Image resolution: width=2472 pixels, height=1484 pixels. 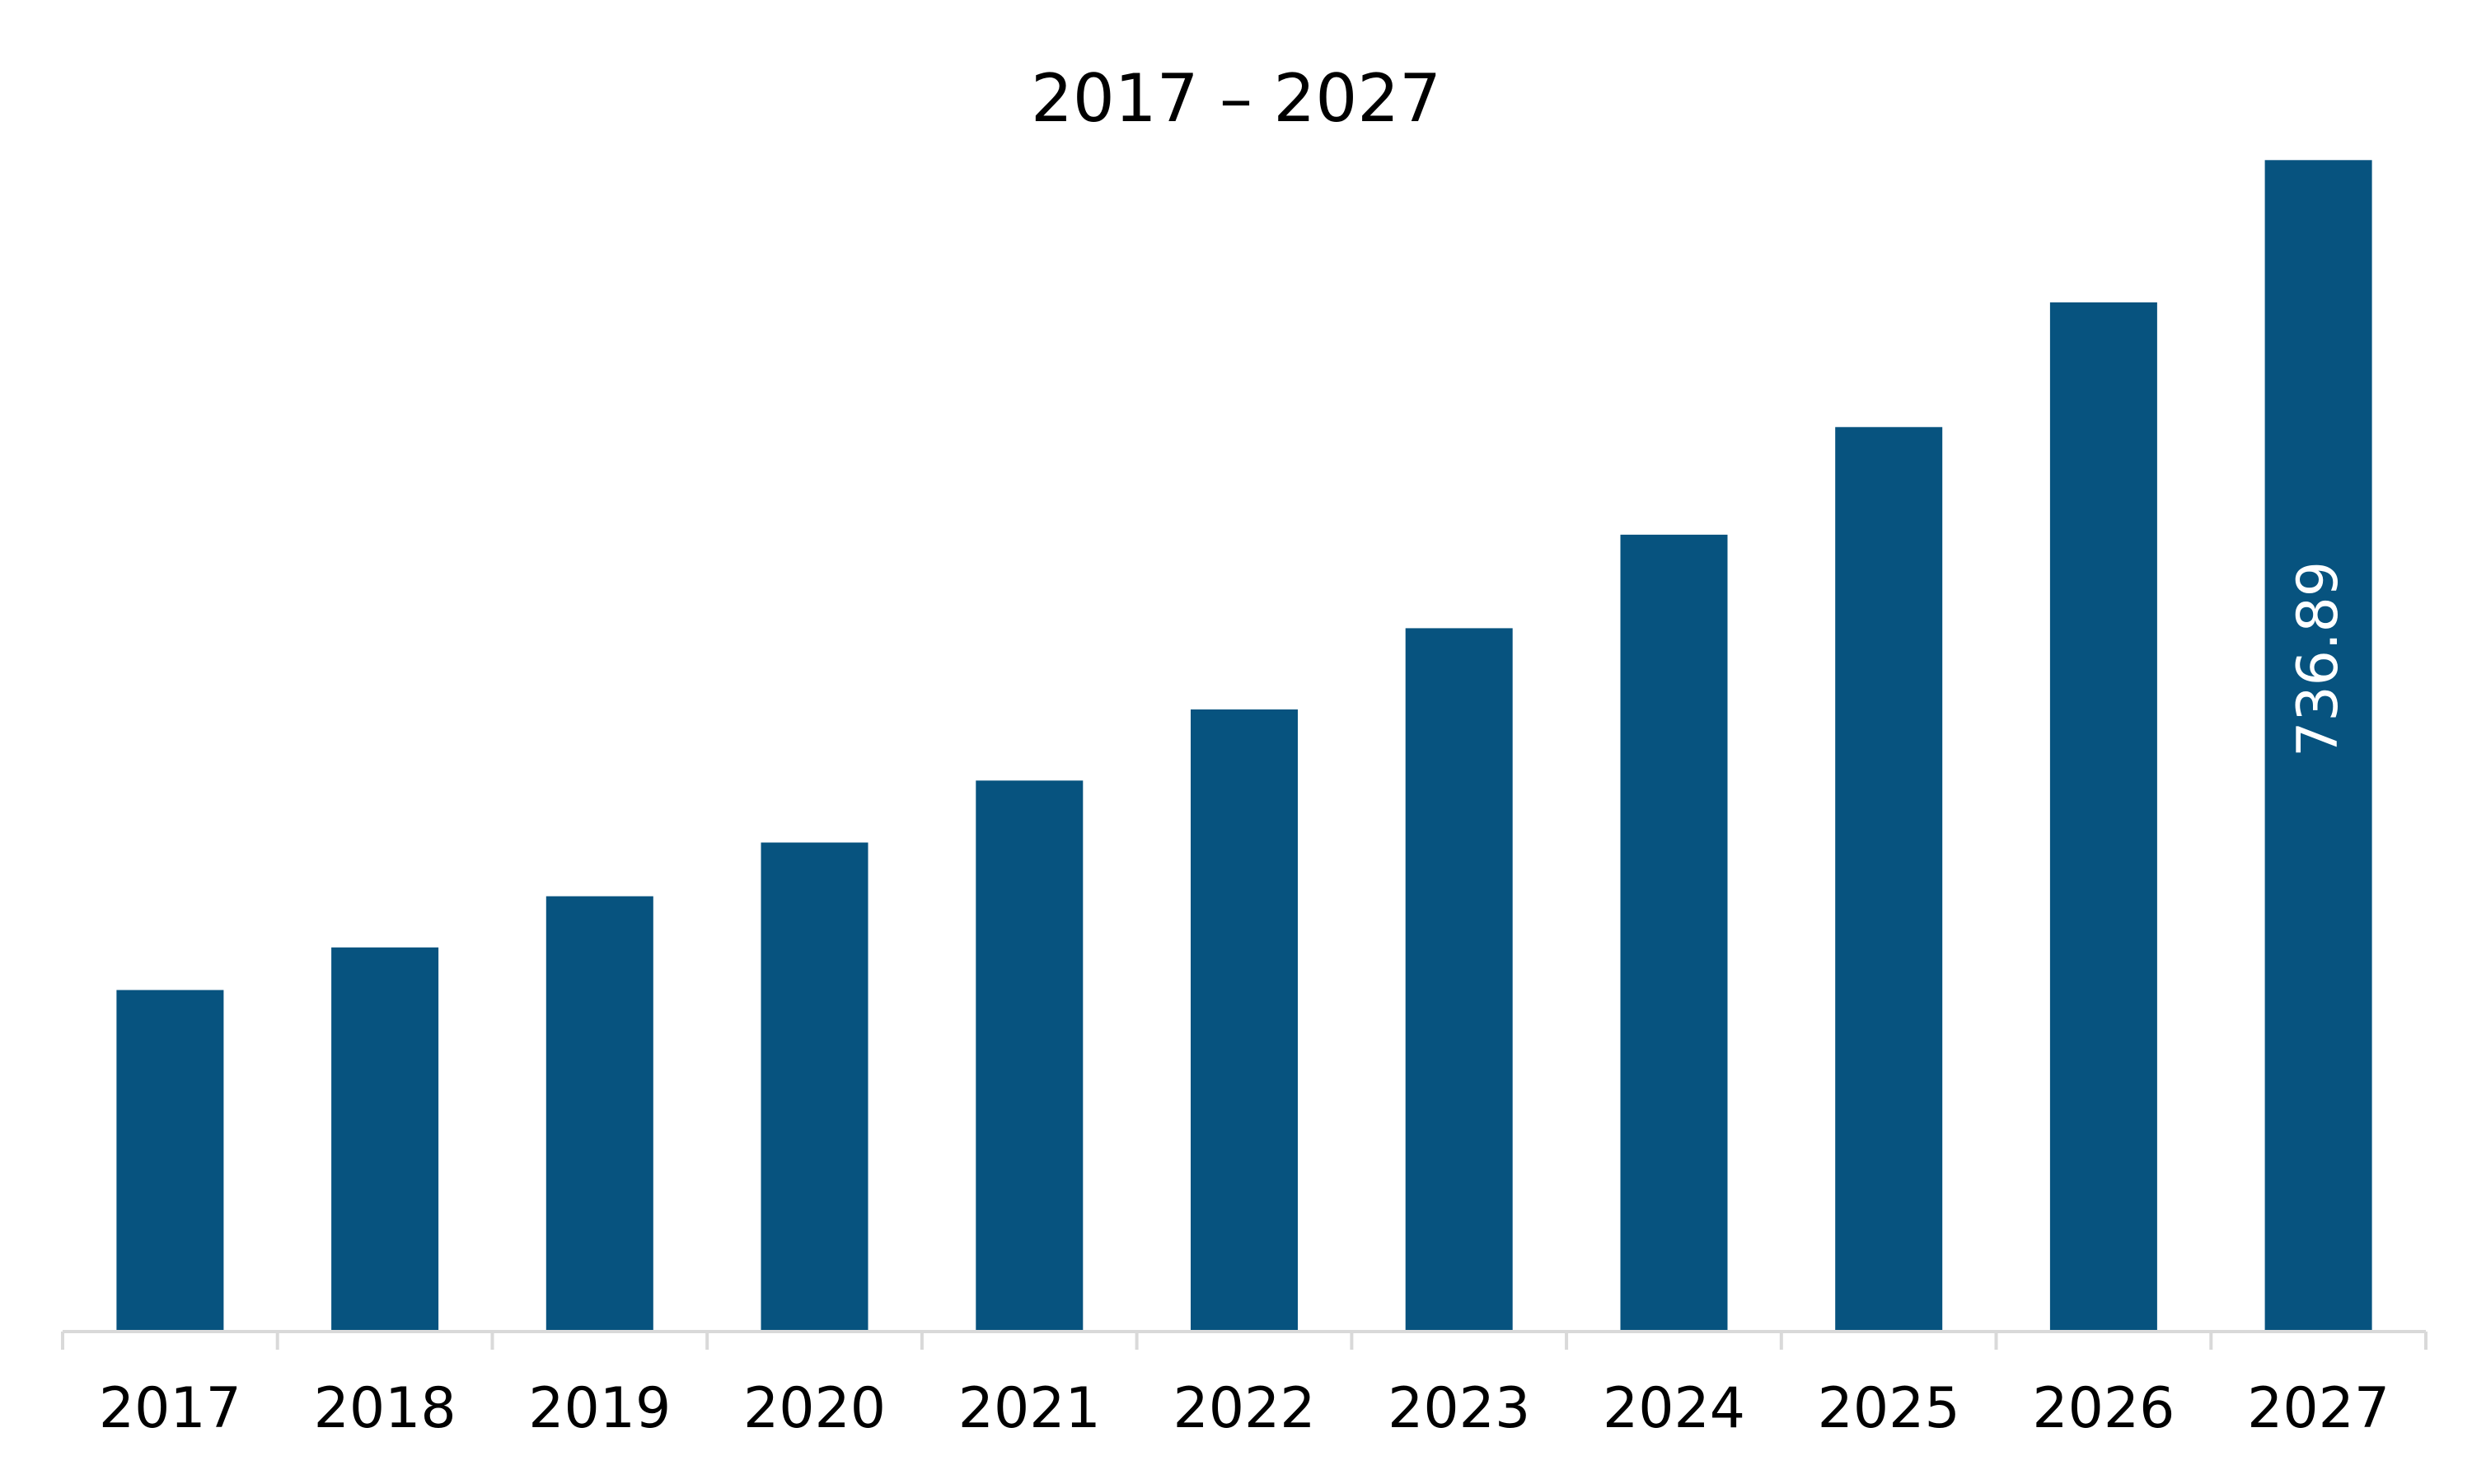 I want to click on x-axis, so click(x=1244, y=1340).